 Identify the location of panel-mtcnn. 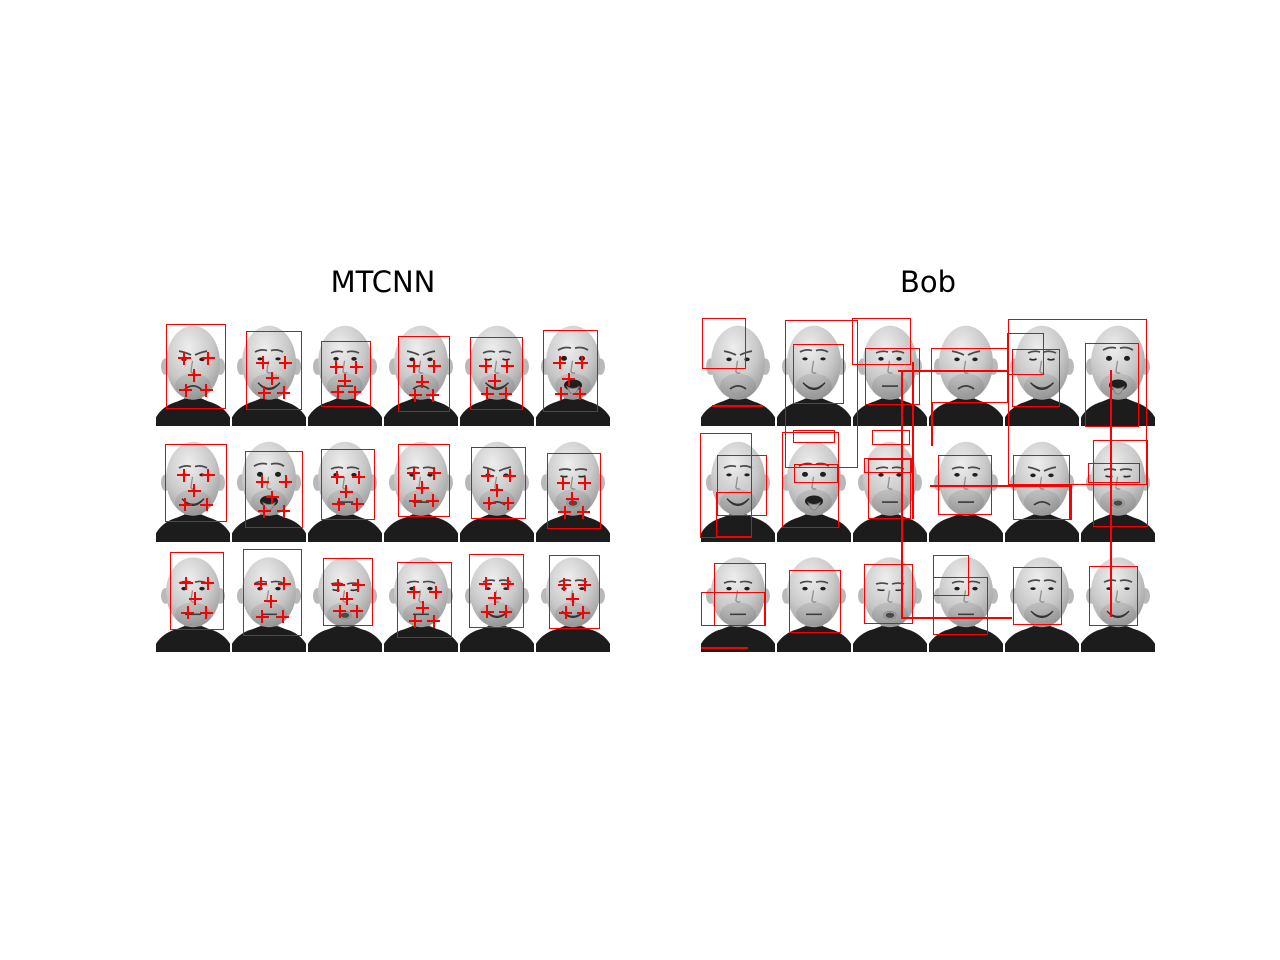
(383, 485).